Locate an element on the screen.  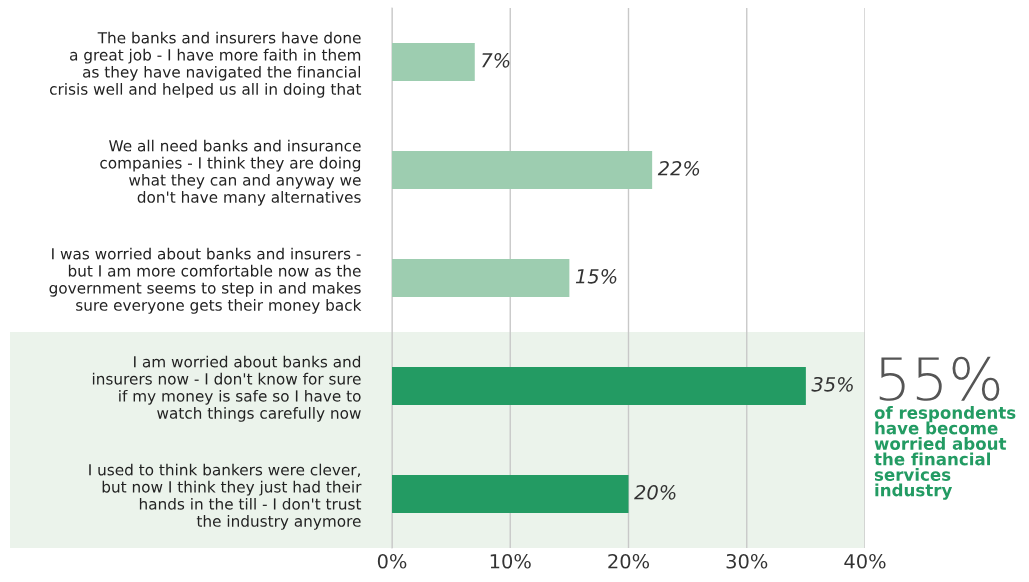
x-tick-label: 20% is located at coordinates (629, 561).